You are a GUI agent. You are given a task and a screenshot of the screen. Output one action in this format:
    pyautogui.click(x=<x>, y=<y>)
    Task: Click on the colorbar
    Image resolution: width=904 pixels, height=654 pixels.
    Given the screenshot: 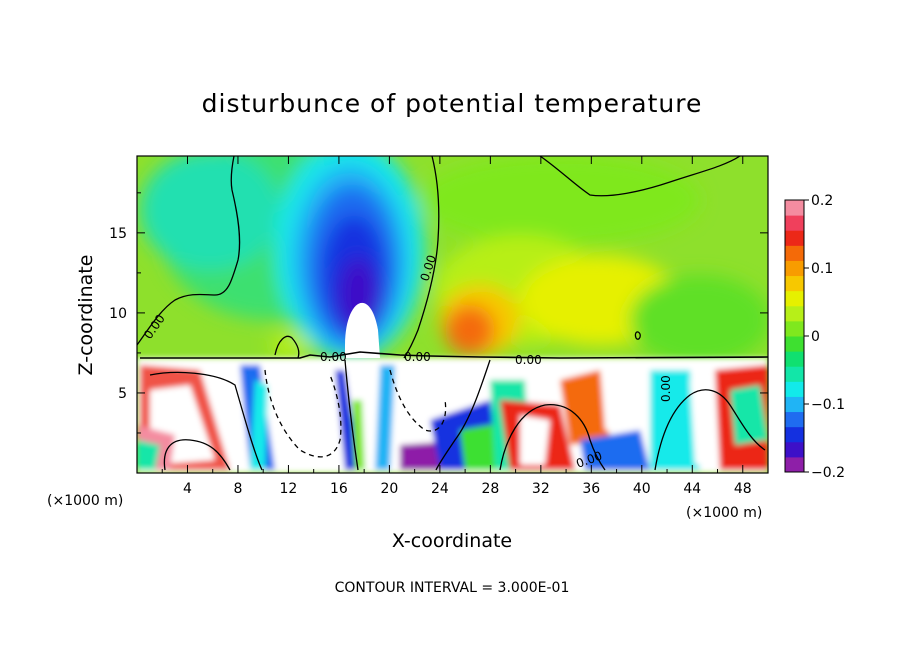 What is the action you would take?
    pyautogui.click(x=794, y=336)
    